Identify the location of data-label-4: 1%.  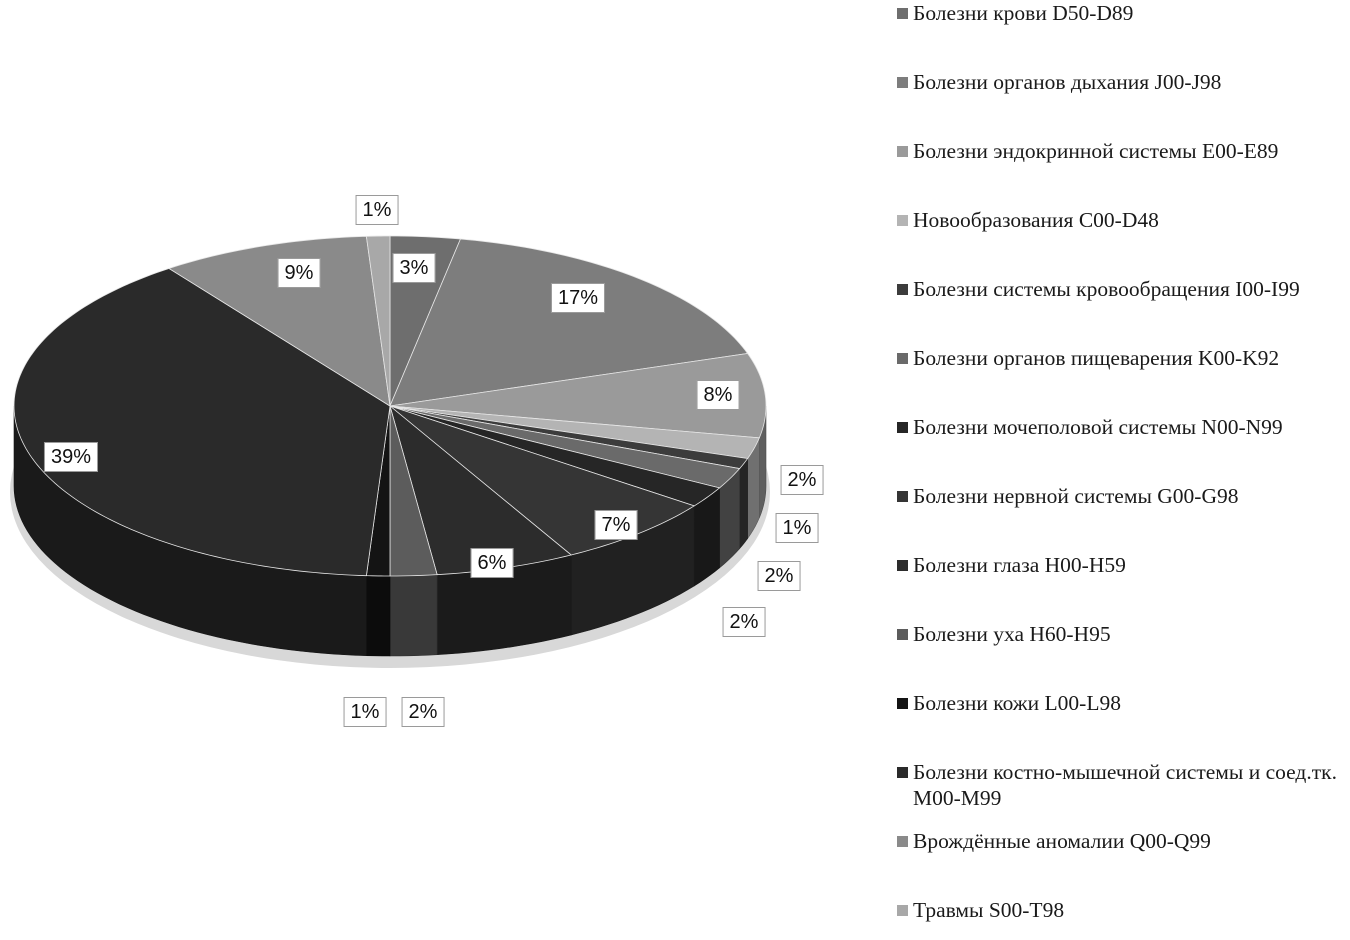
(797, 528).